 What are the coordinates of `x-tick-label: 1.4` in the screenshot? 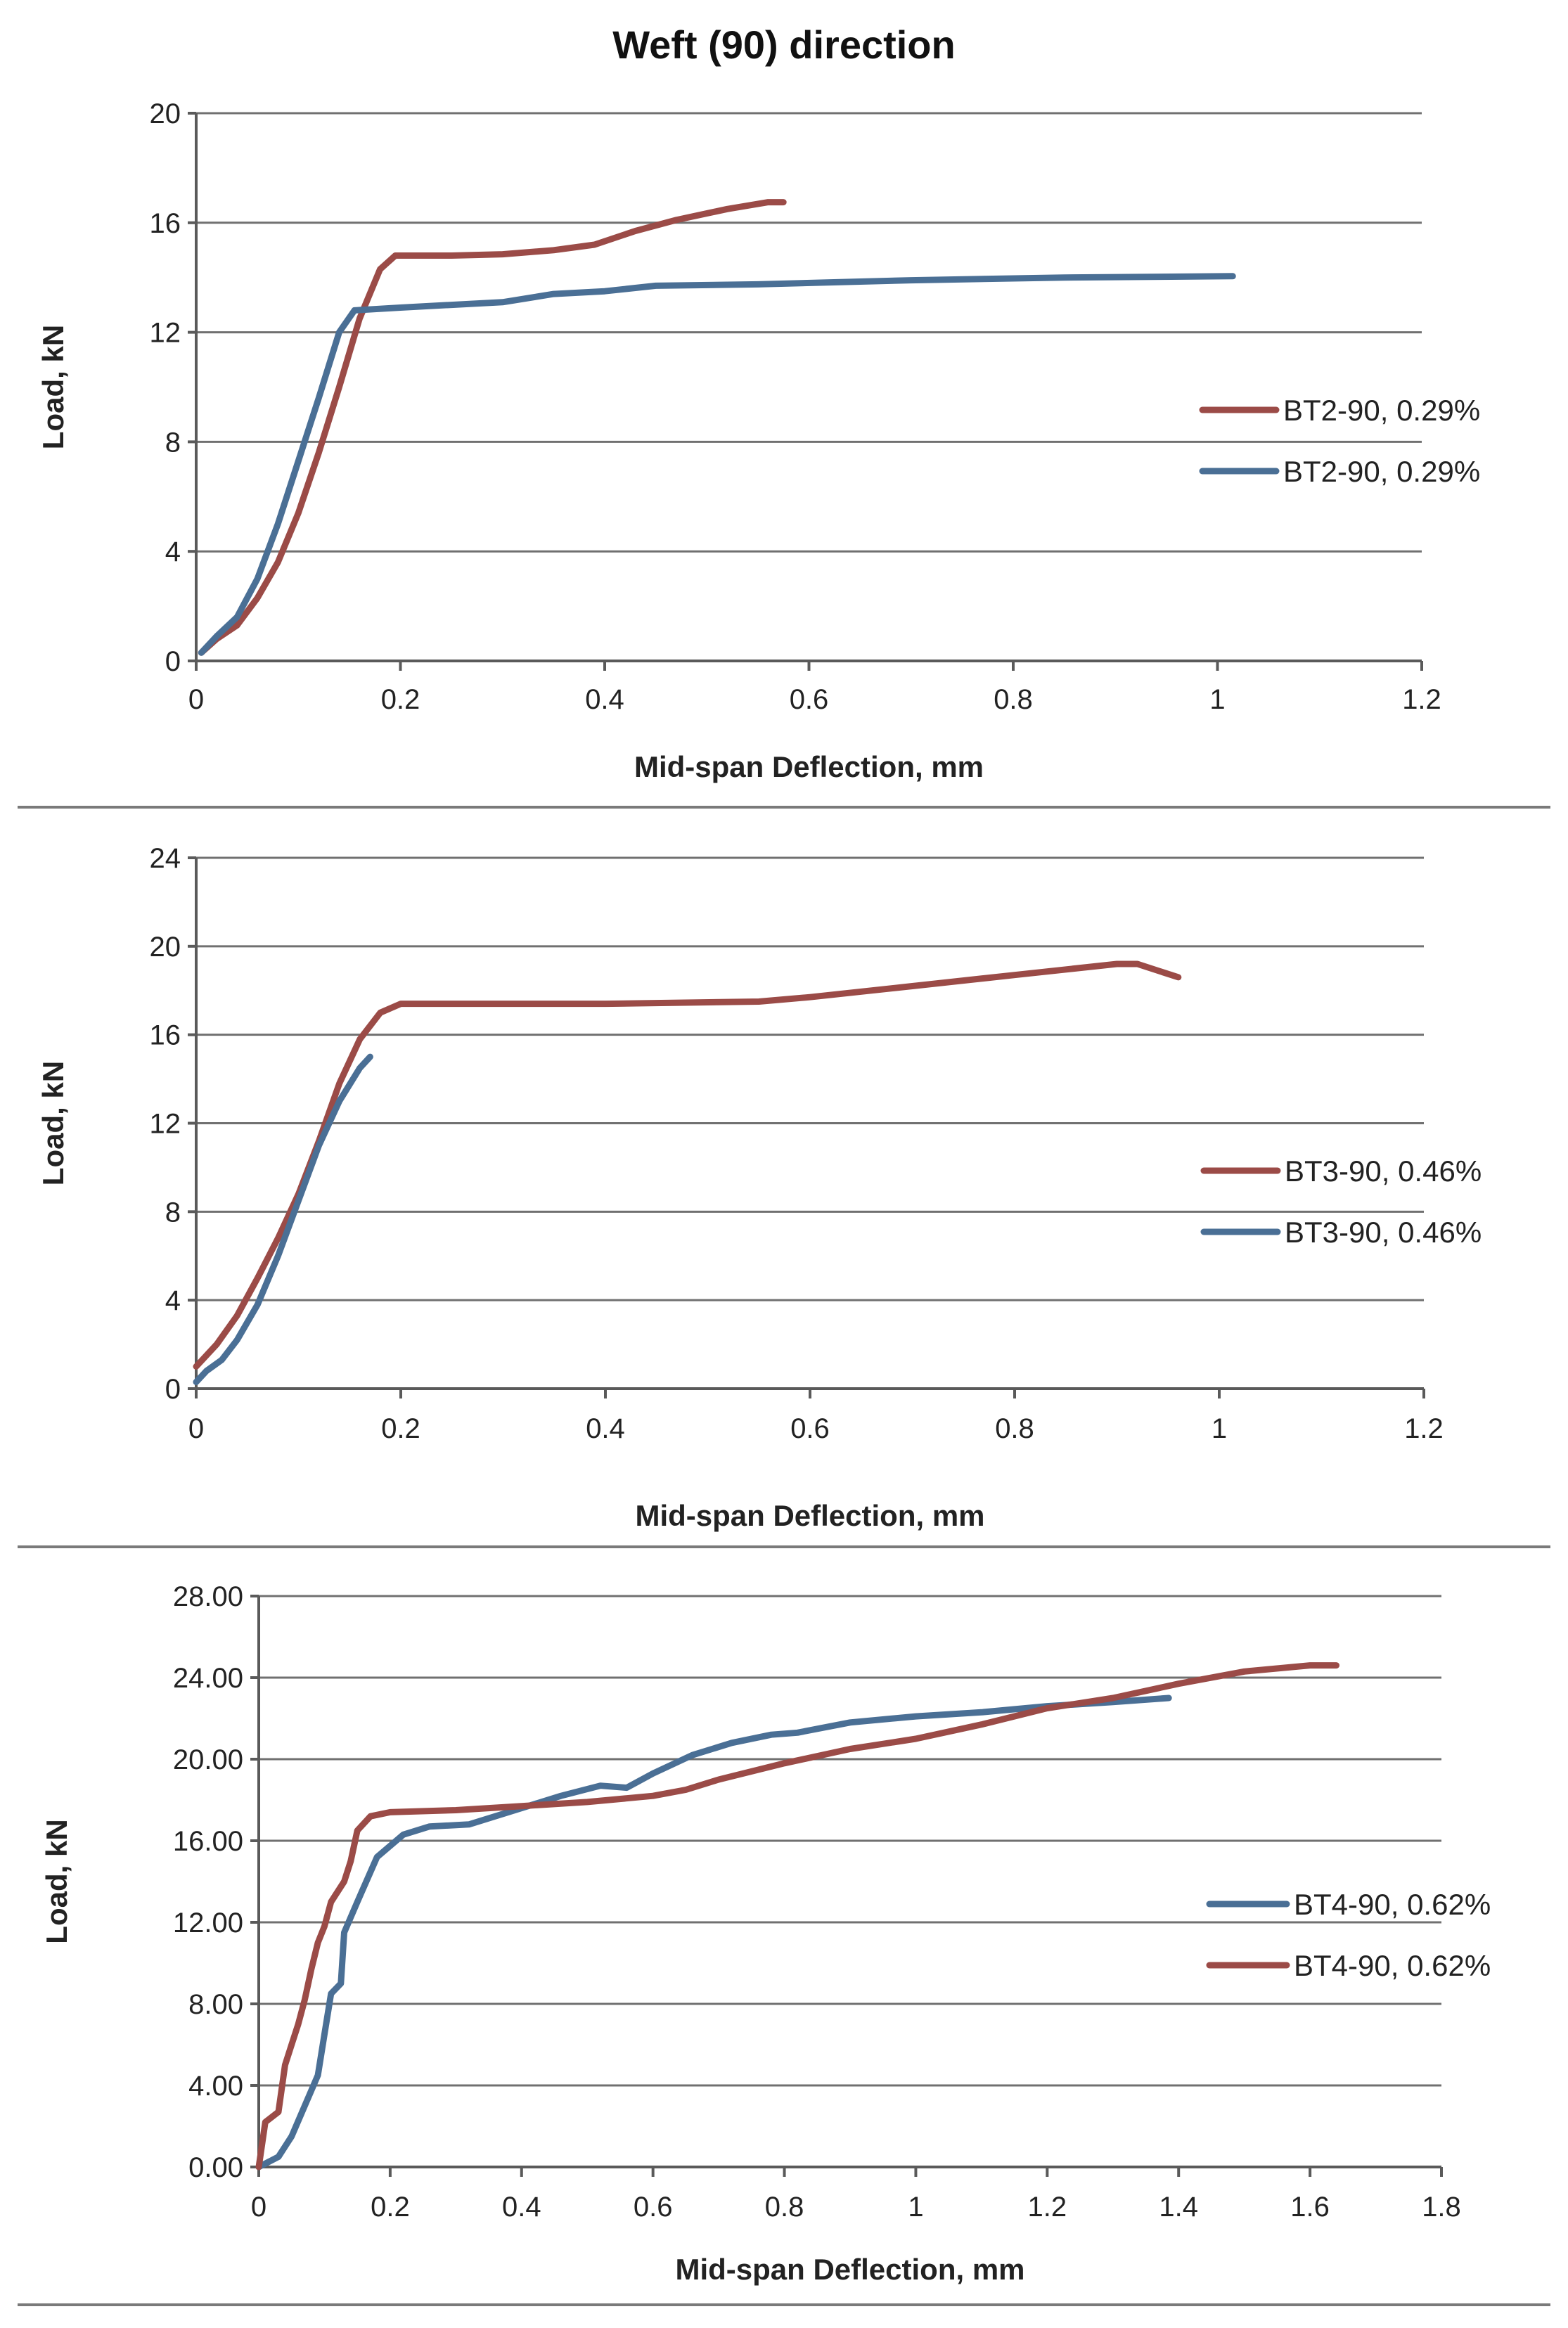 It's located at (1178, 2207).